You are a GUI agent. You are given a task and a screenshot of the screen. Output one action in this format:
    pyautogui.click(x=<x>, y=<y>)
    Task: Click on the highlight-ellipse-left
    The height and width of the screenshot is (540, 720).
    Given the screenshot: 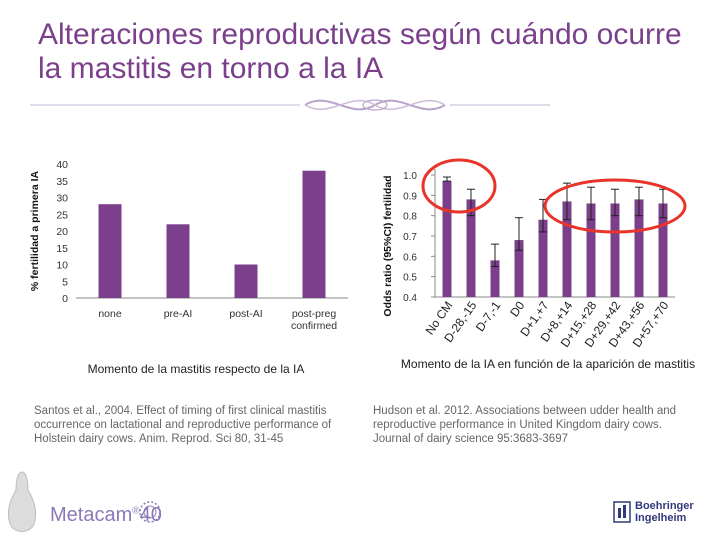 What is the action you would take?
    pyautogui.click(x=459, y=186)
    